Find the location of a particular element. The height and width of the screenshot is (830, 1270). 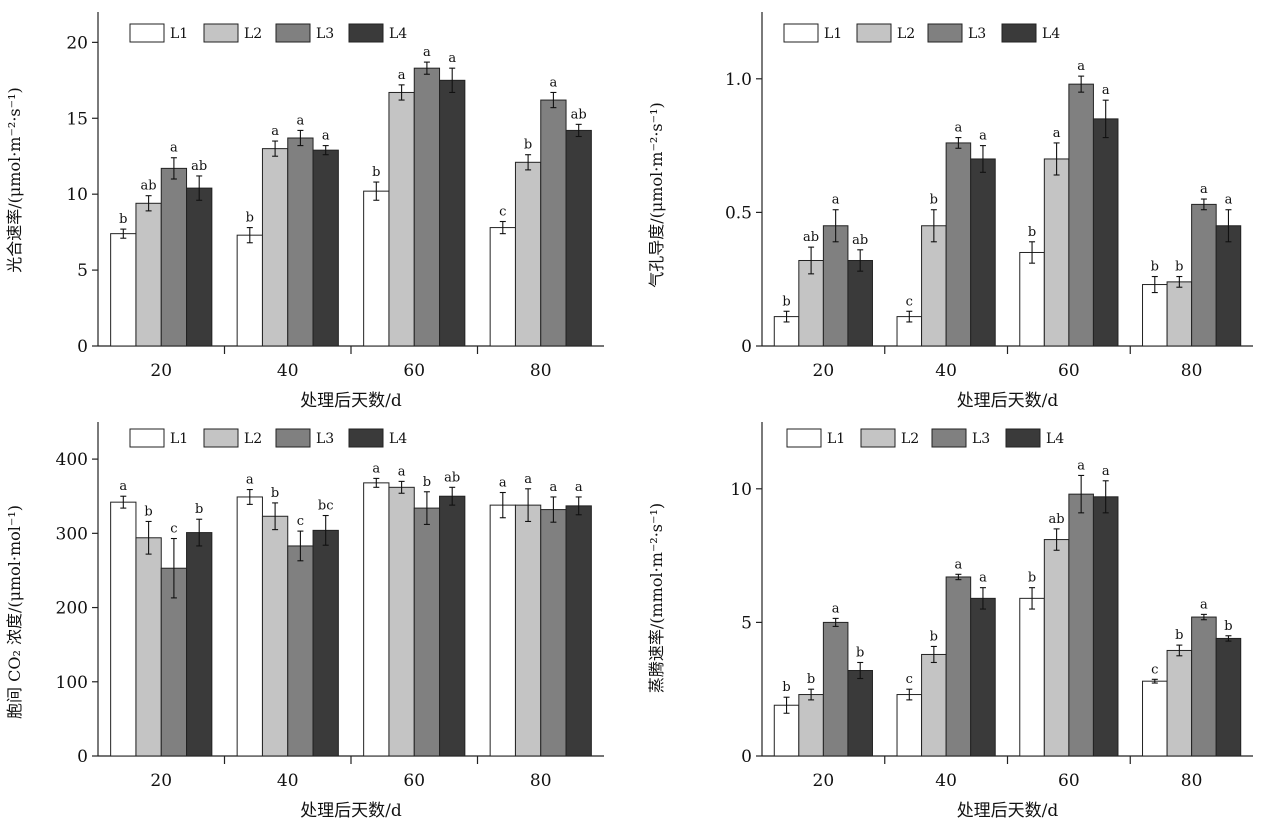

y-tick-label: 5 is located at coordinates (82, 271).